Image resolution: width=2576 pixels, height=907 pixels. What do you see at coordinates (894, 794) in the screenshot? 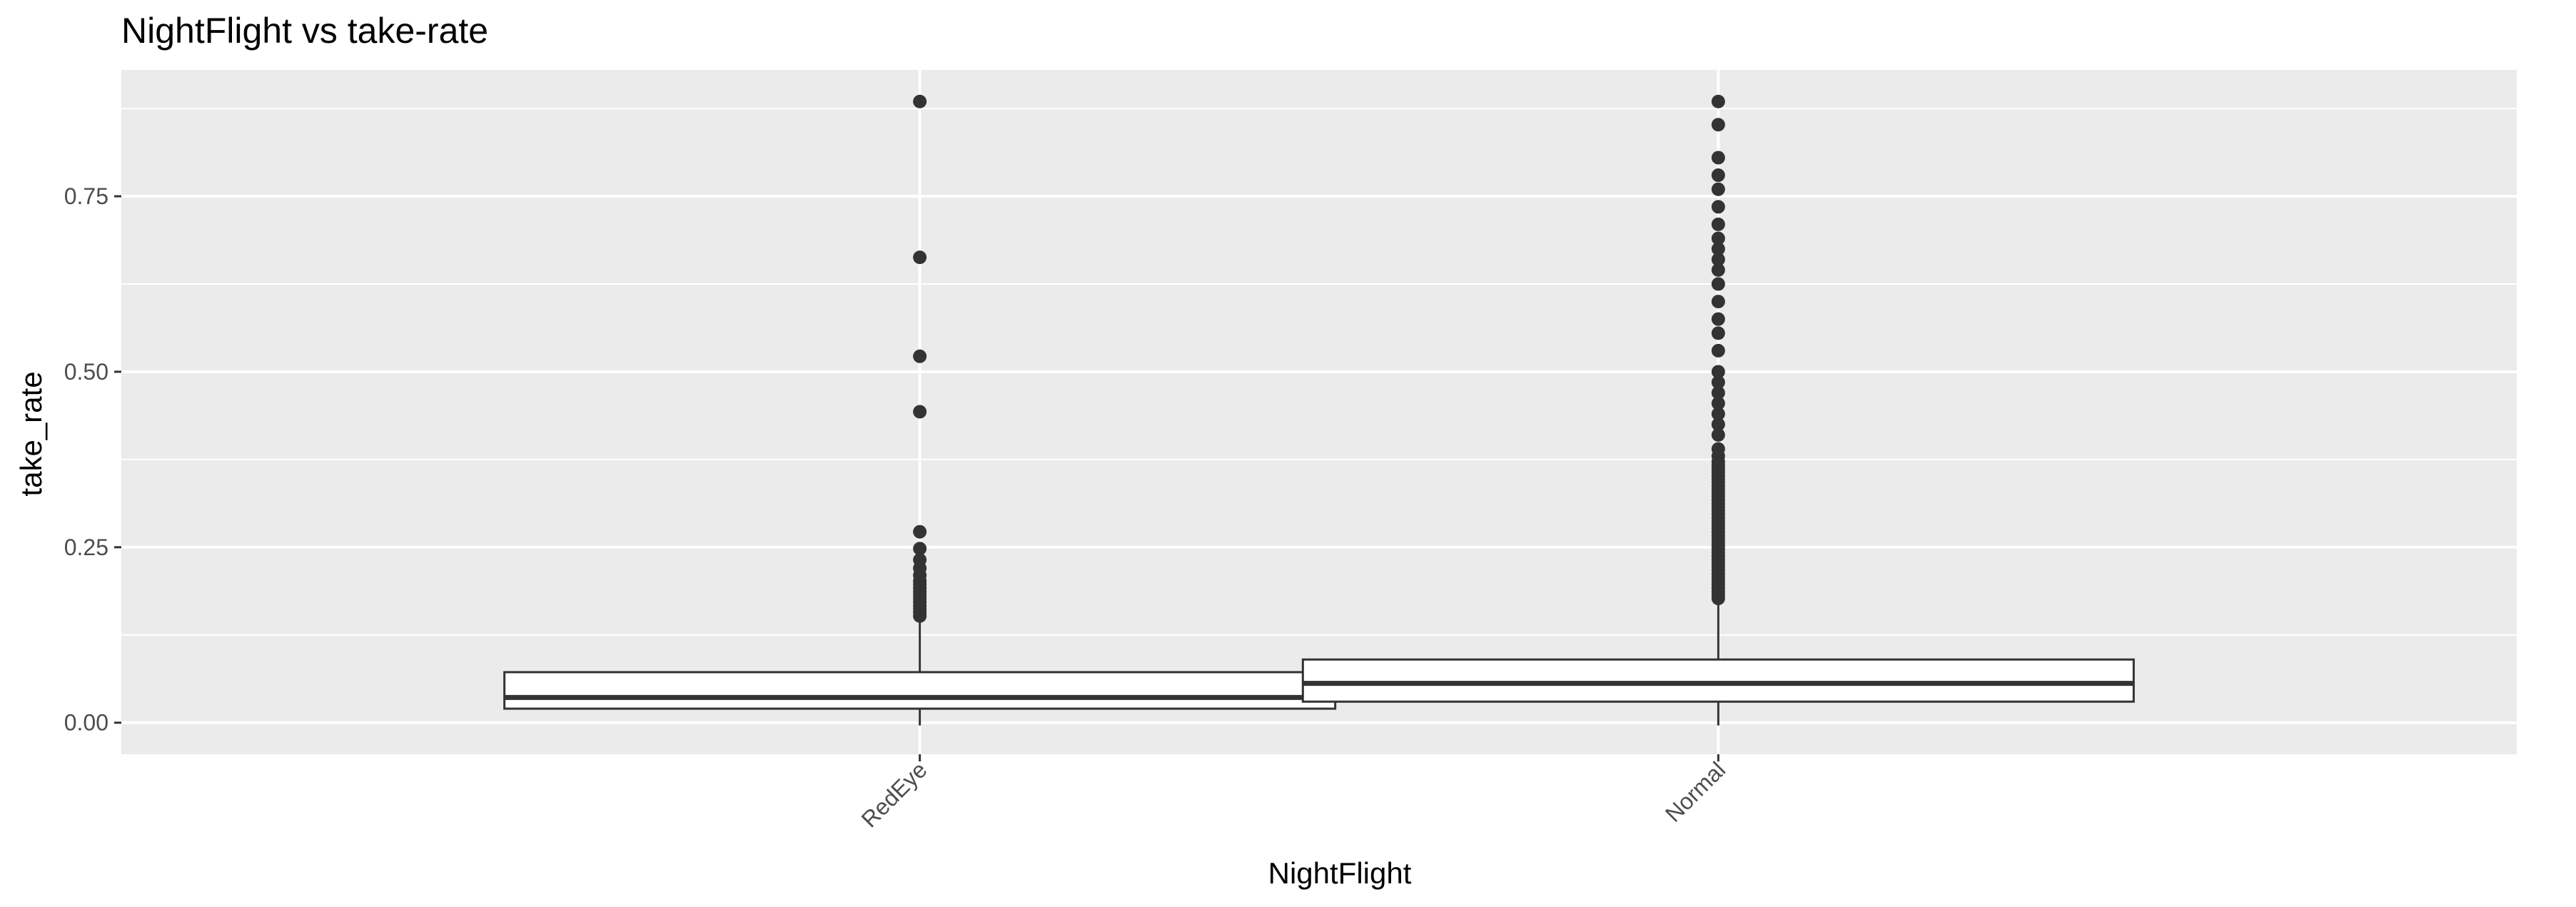
I see `x-tick-label: RedEye` at bounding box center [894, 794].